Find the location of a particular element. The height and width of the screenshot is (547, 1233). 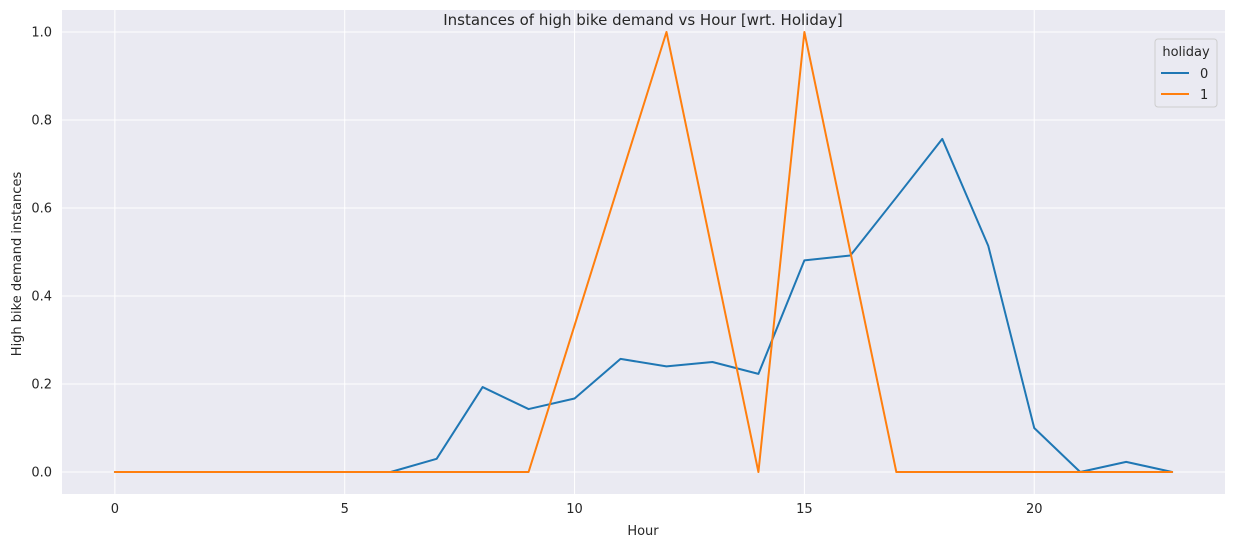

legend-label-0: 0 is located at coordinates (1204, 74).